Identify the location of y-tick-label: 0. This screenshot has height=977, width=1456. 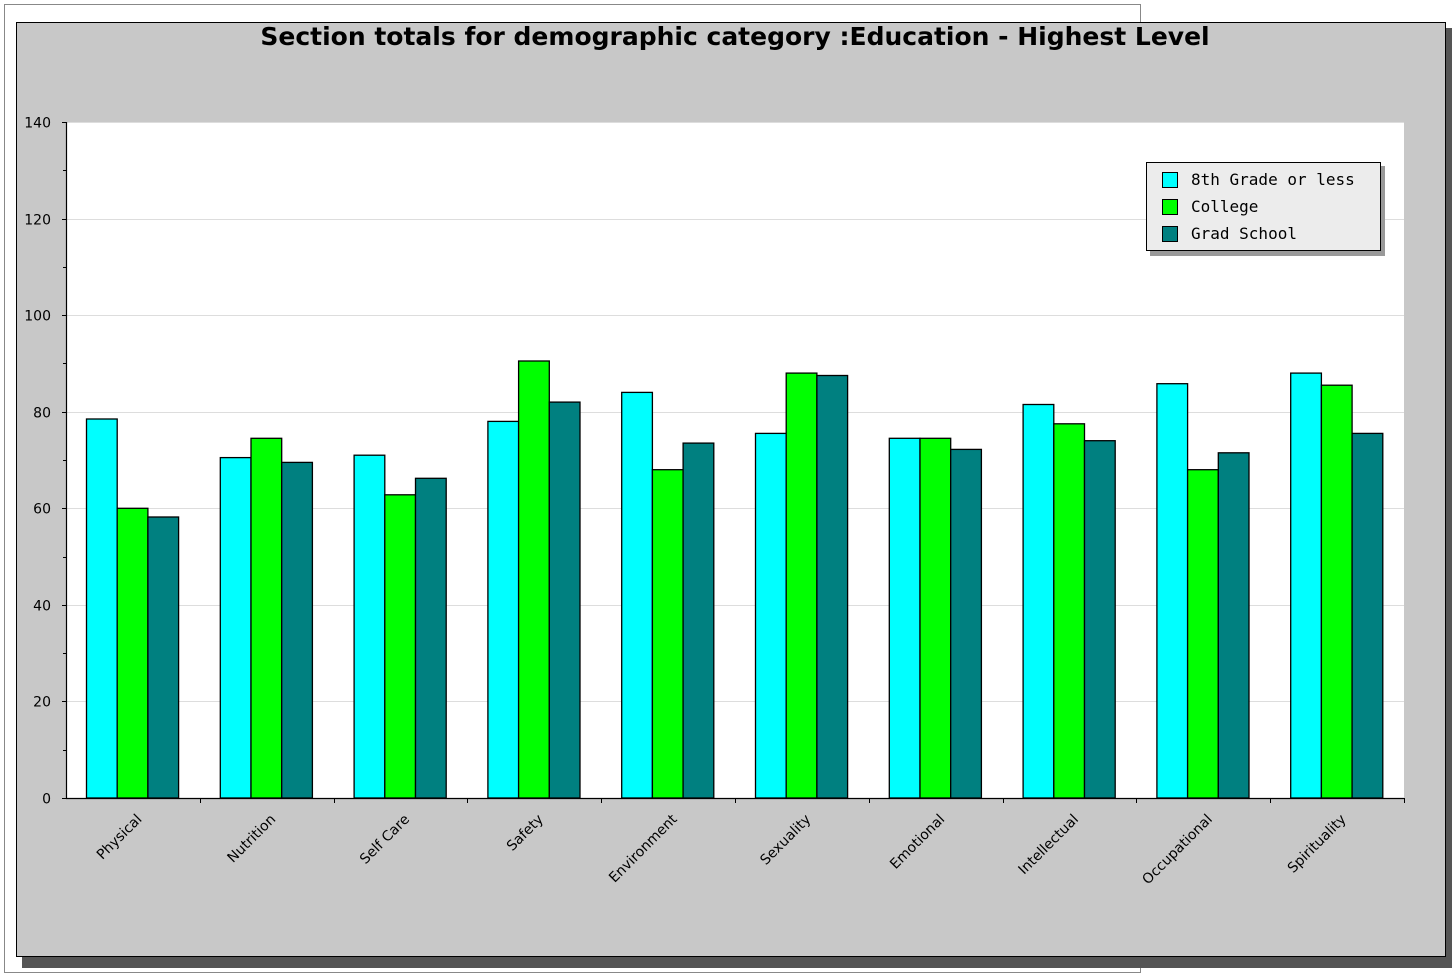
(46, 800).